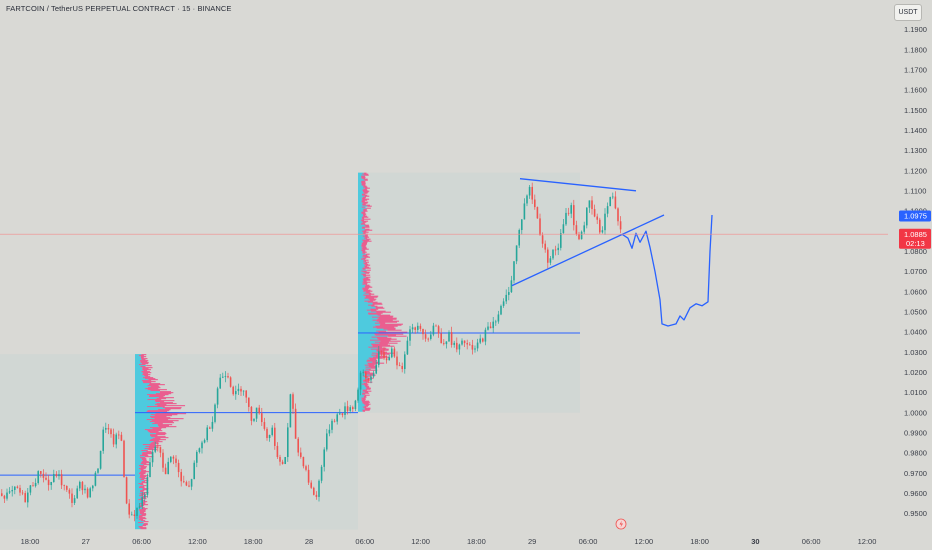  Describe the element at coordinates (915, 251) in the screenshot. I see `y-tick-label: 1.0800` at that location.